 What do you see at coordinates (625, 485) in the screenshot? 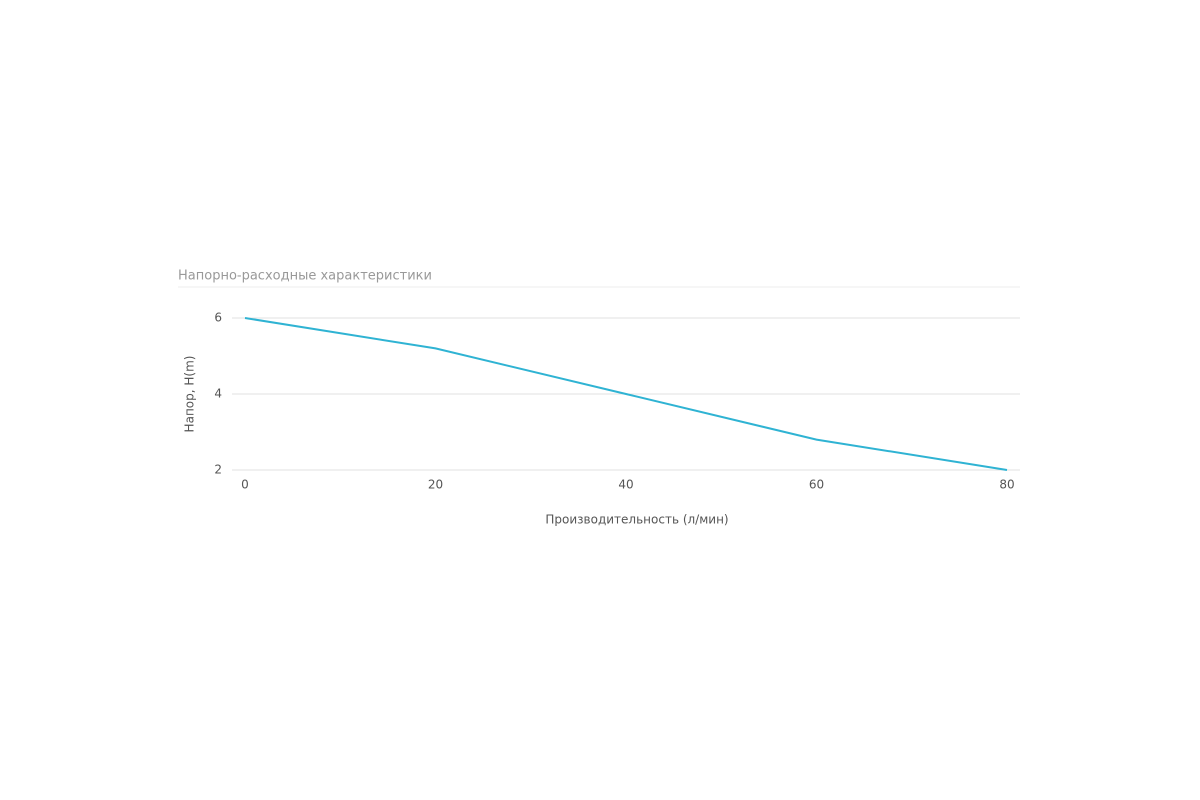
I see `x-tick-label: 40` at bounding box center [625, 485].